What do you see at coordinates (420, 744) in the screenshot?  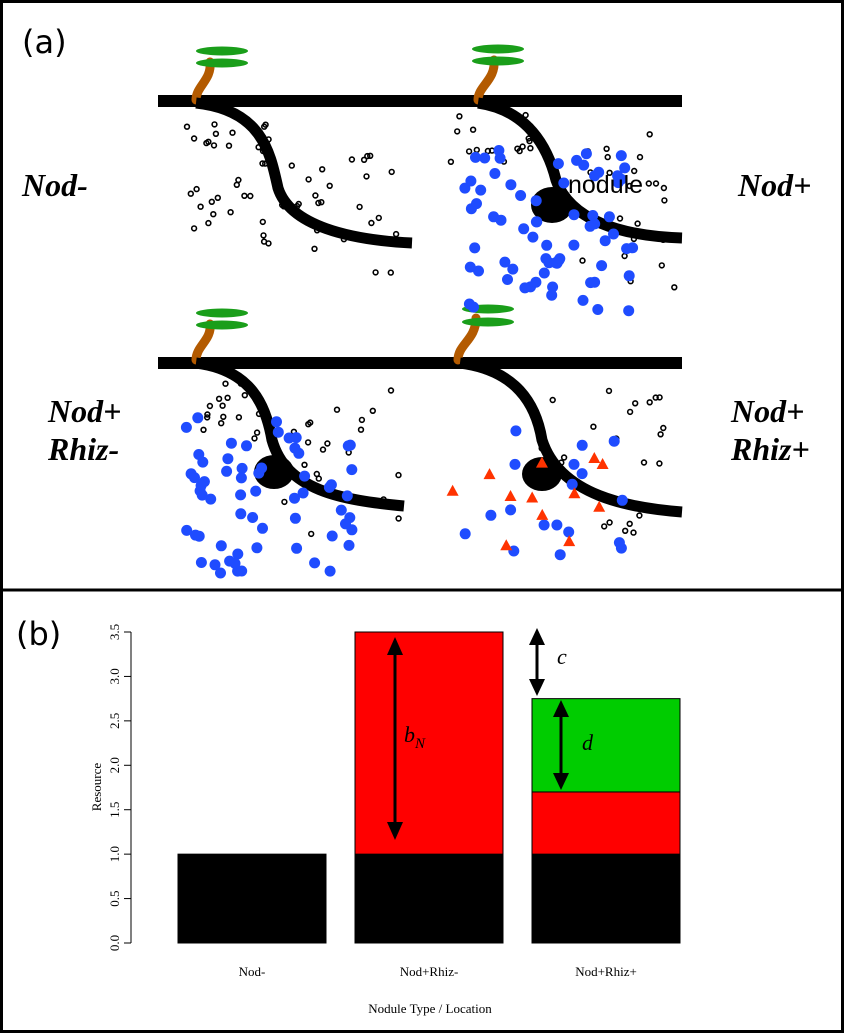 I see `label-bN-sub: N` at bounding box center [420, 744].